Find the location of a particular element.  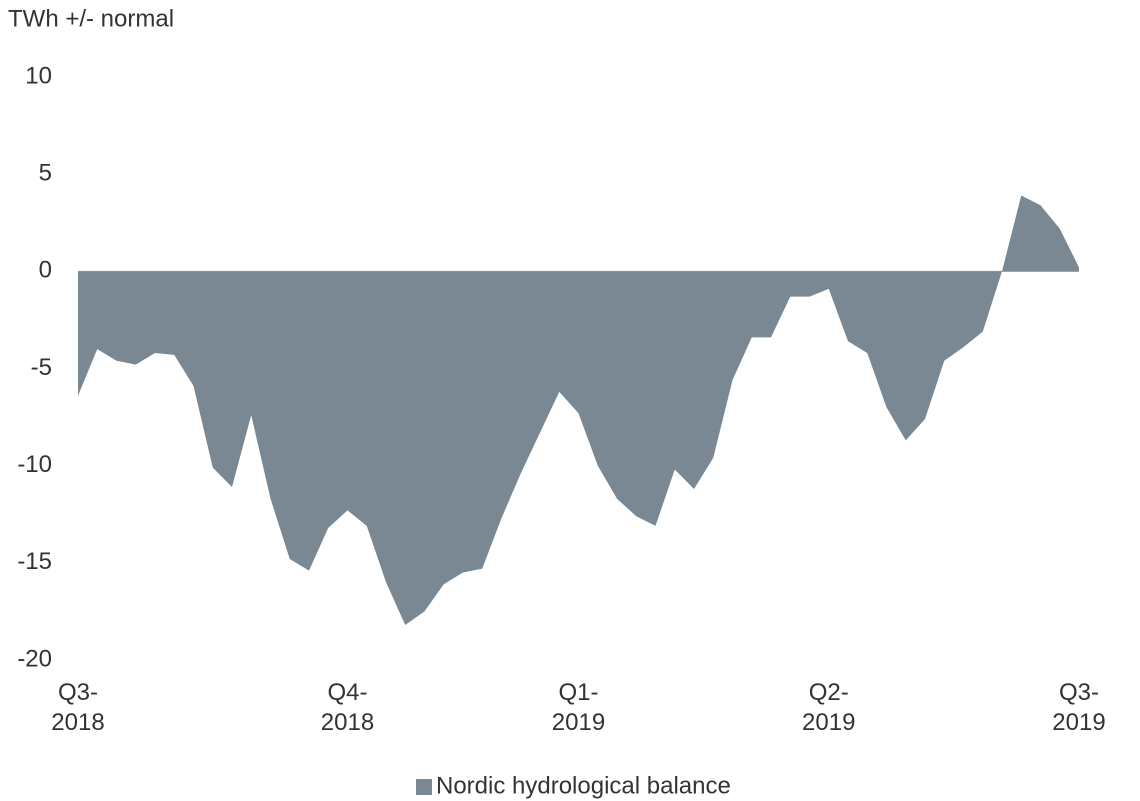

x-tick-label: Q2-2019 is located at coordinates (829, 707).